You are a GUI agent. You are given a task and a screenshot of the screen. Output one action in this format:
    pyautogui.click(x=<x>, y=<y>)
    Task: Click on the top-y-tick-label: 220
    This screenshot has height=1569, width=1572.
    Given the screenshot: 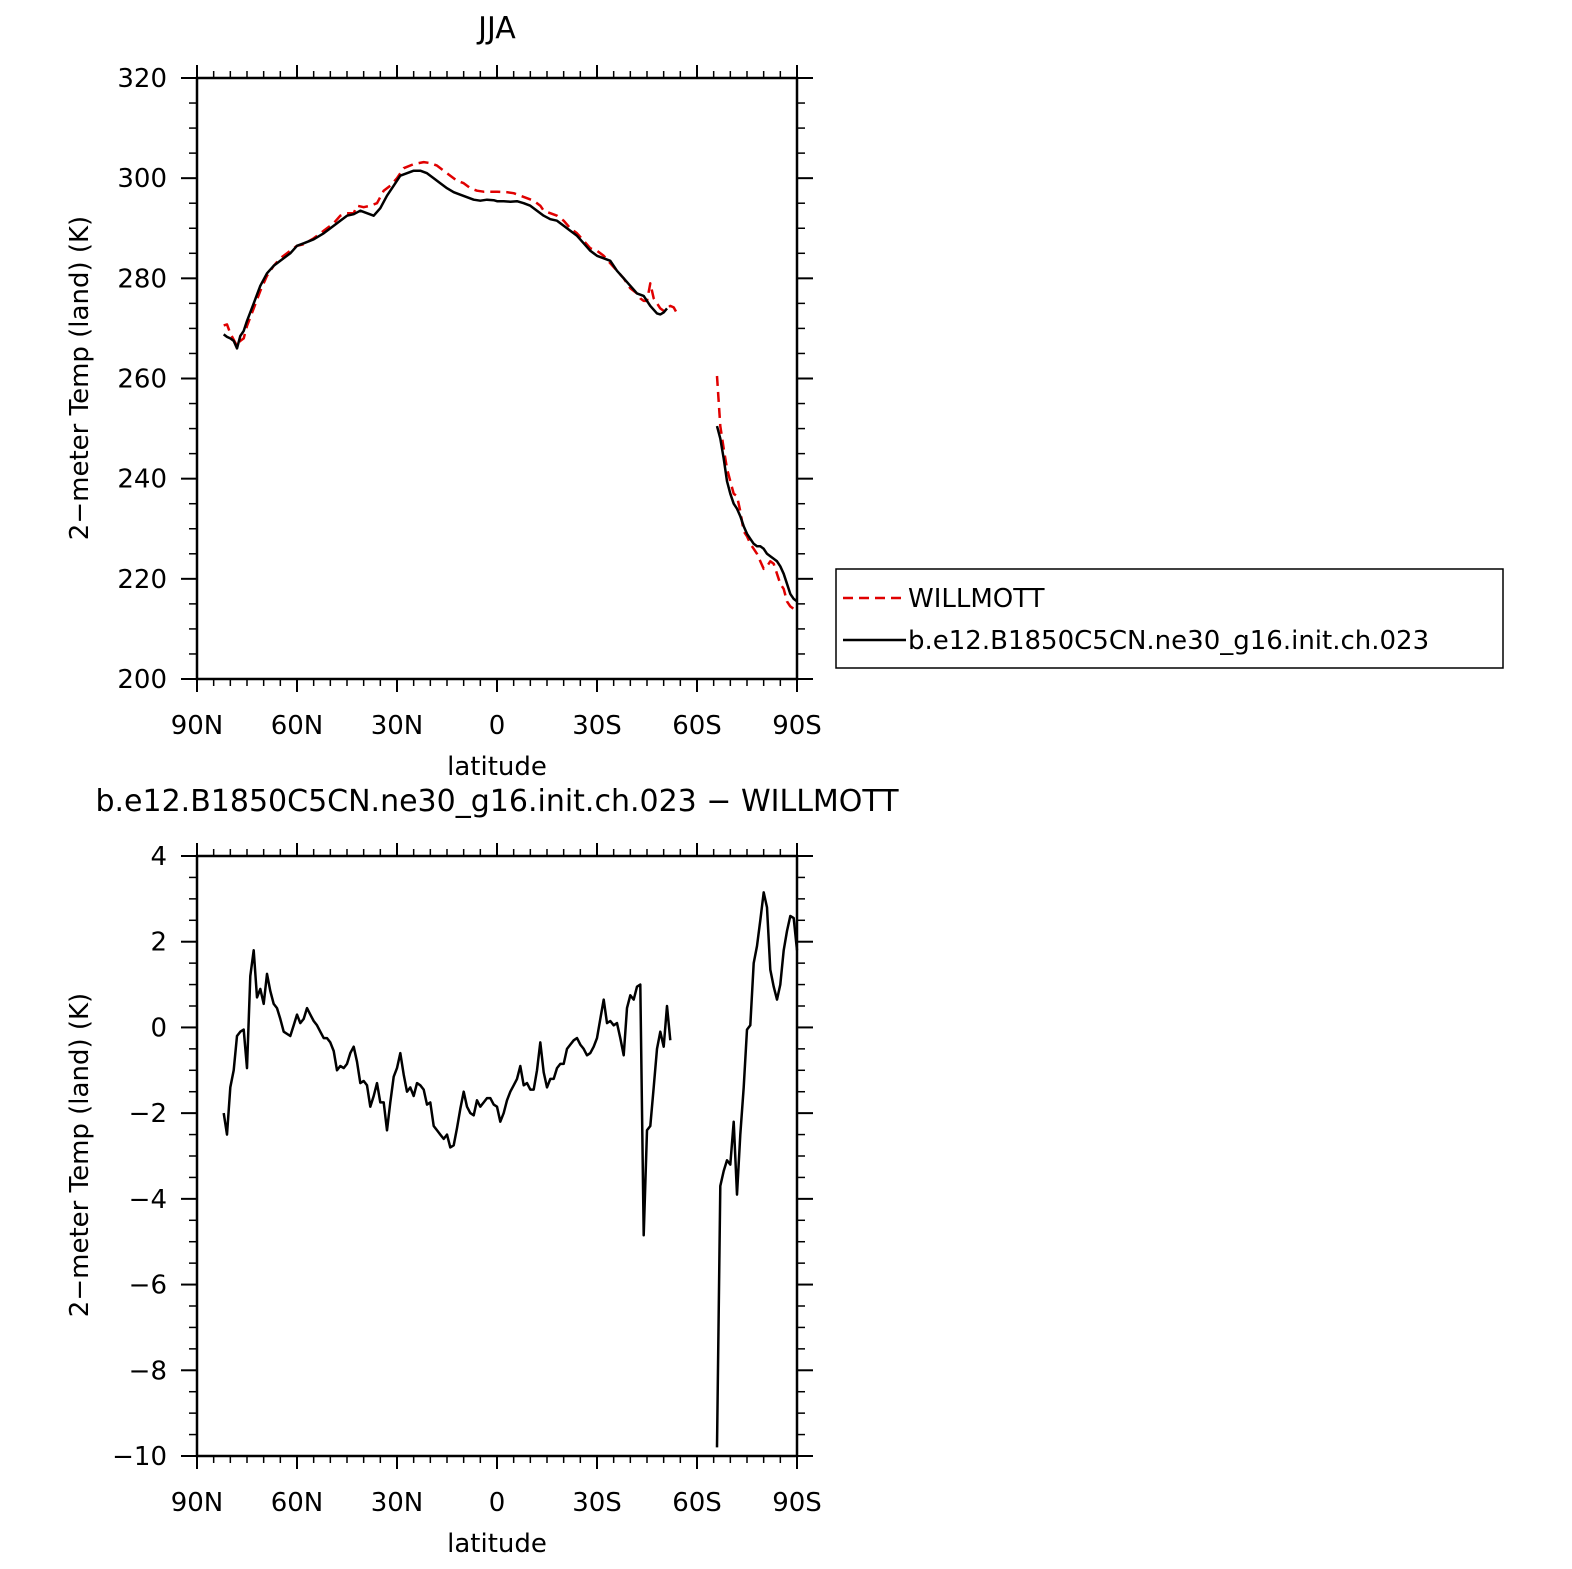 What is the action you would take?
    pyautogui.click(x=142, y=580)
    